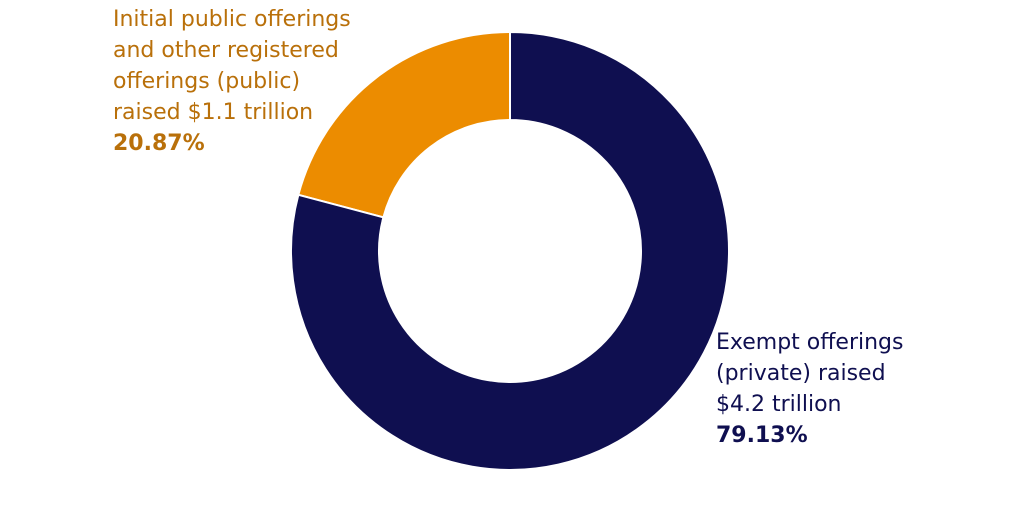  What do you see at coordinates (762, 435) in the screenshot?
I see `exempt-percentage-label: 79.13%` at bounding box center [762, 435].